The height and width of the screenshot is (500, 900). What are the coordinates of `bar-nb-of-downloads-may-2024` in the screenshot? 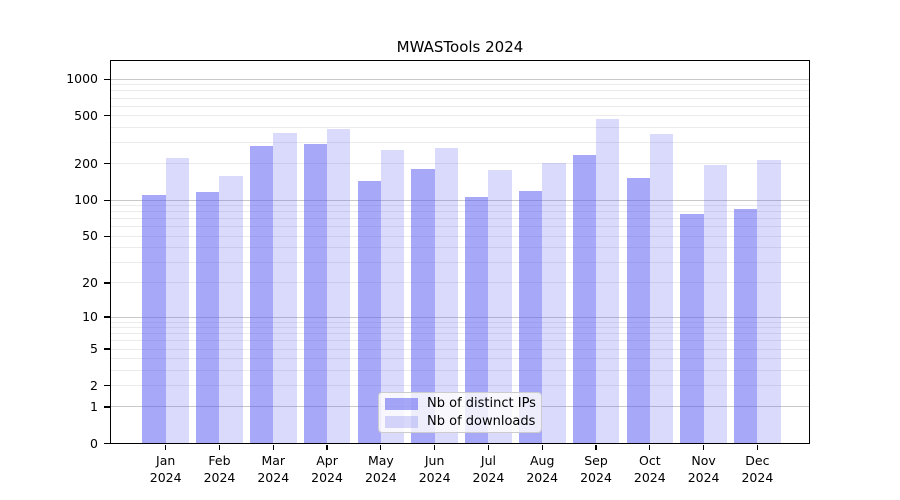 It's located at (392, 297).